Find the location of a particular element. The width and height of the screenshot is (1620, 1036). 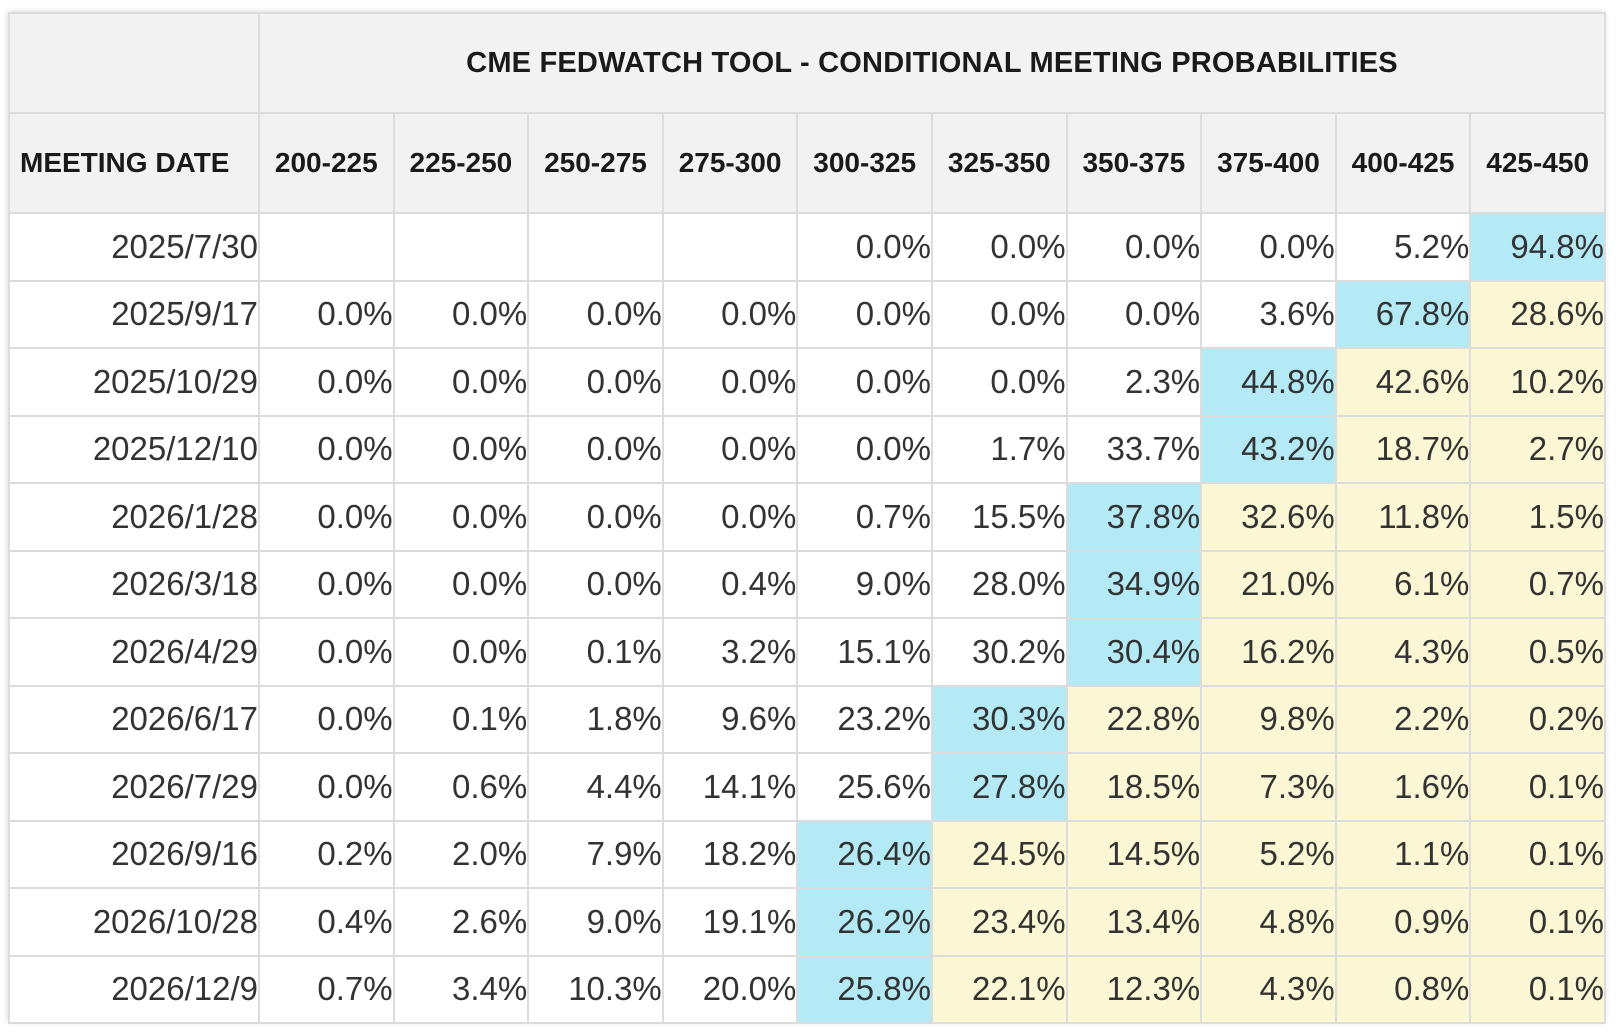

probability-cell: 0.9% is located at coordinates (1403, 922).